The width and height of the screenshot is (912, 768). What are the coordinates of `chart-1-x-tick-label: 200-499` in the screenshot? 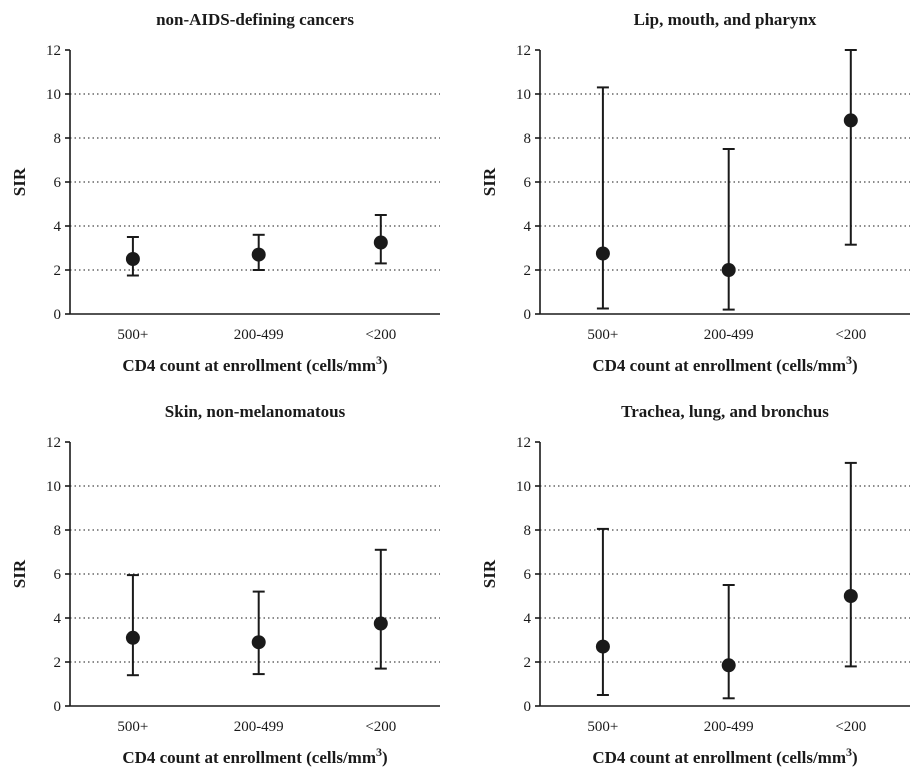 It's located at (259, 335).